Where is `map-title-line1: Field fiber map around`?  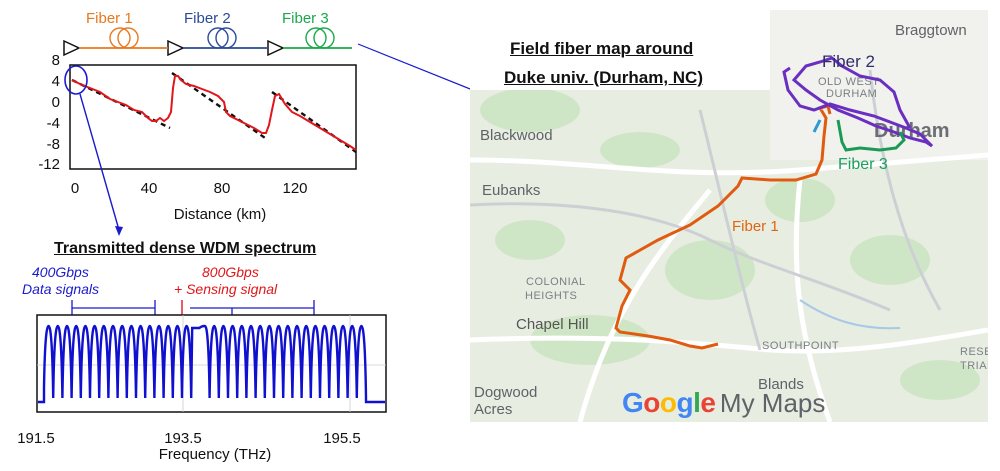 map-title-line1: Field fiber map around is located at coordinates (602, 48).